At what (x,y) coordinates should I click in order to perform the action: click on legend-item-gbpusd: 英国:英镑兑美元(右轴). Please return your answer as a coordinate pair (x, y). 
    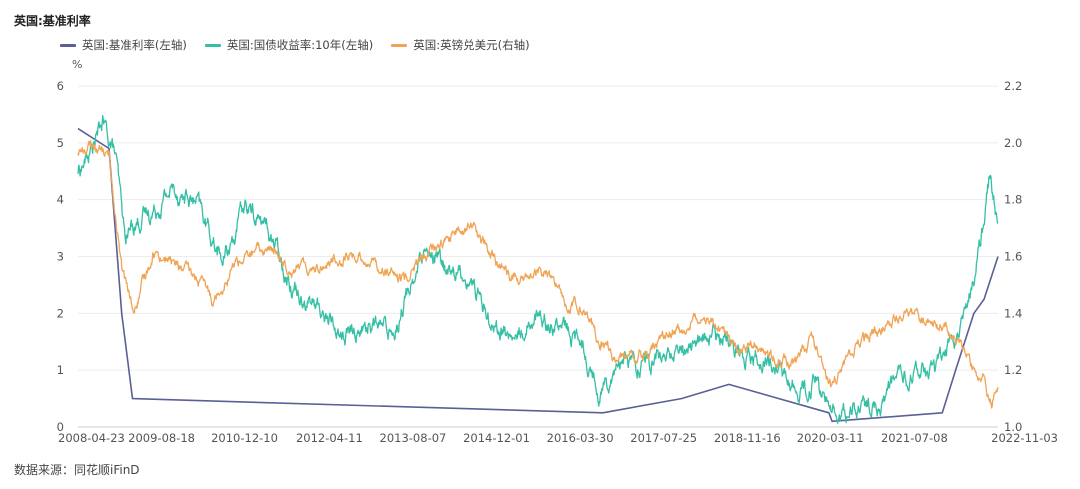
    Looking at the image, I should click on (460, 45).